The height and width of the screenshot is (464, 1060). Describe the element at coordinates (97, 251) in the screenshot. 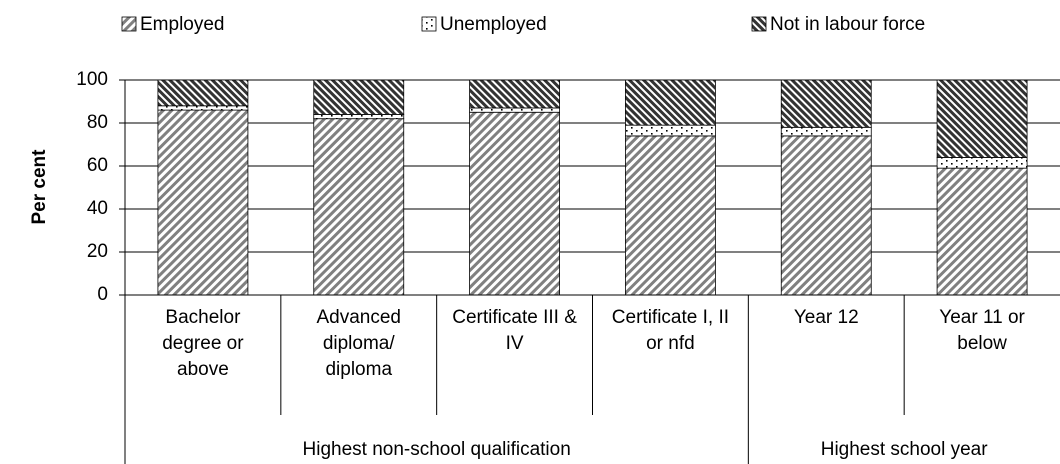

I see `y-tick-label: 20` at that location.